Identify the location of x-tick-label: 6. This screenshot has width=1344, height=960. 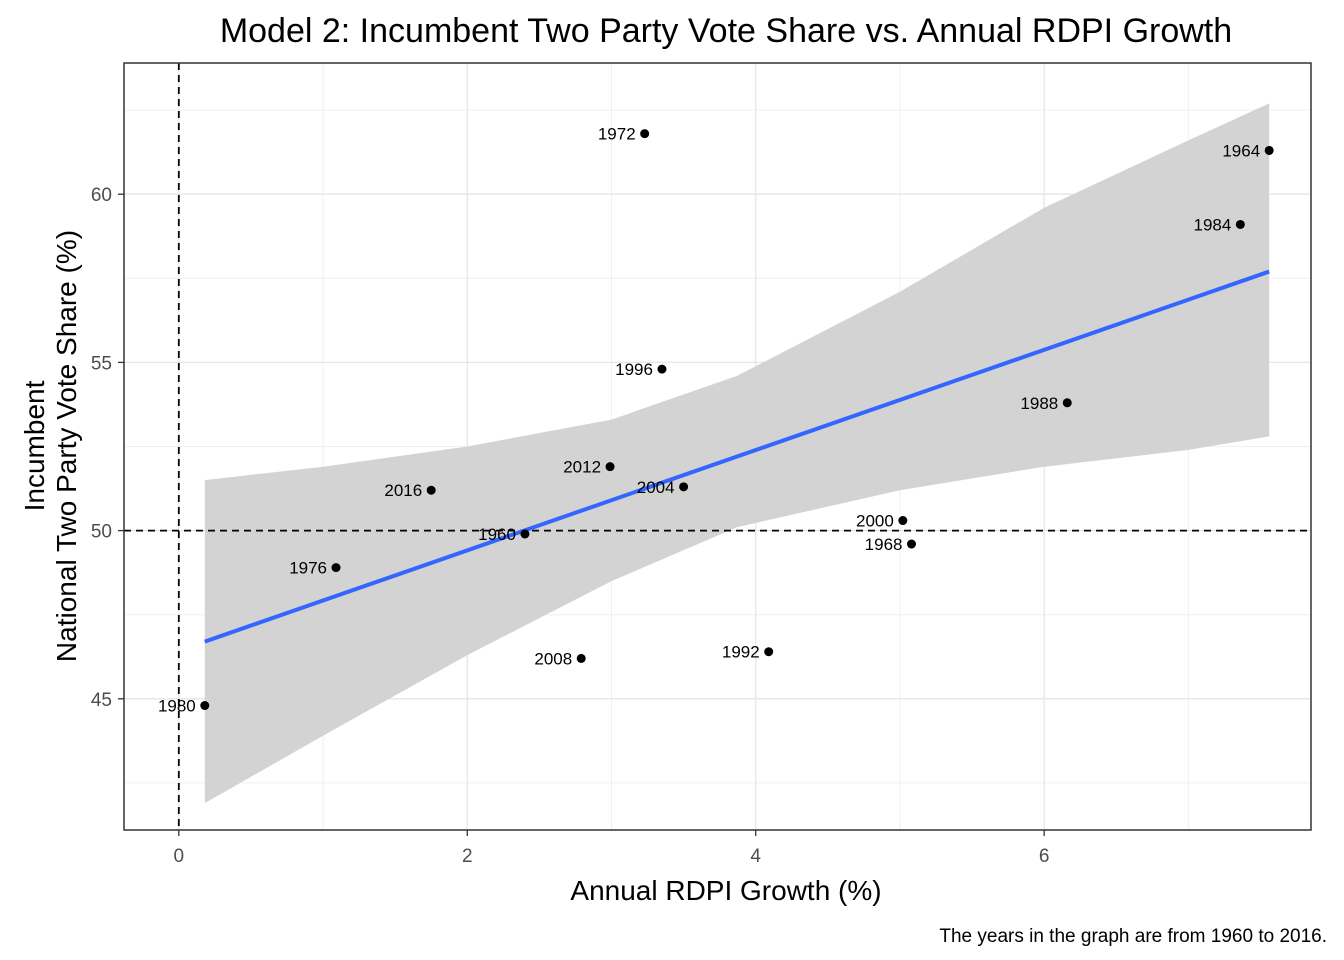
(1044, 856).